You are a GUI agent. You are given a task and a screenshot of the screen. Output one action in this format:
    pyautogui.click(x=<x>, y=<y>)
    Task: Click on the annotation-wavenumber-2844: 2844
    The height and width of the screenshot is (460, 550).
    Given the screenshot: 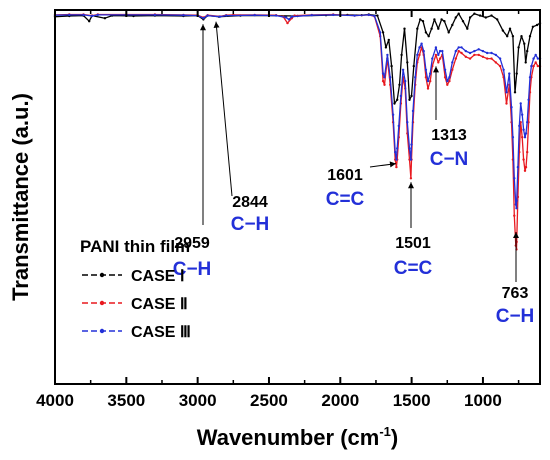 What is the action you would take?
    pyautogui.click(x=250, y=202)
    